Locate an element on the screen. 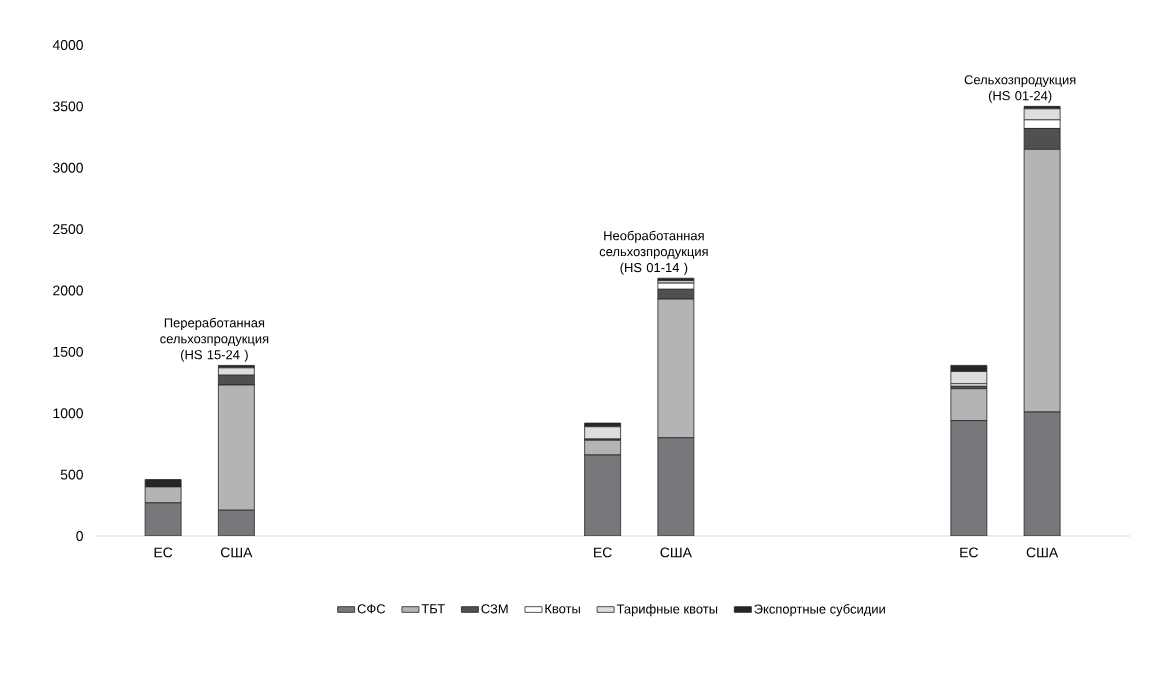  annotation: Переработанная сельхозпродукция (HS 15-24 ) is located at coordinates (214, 339).